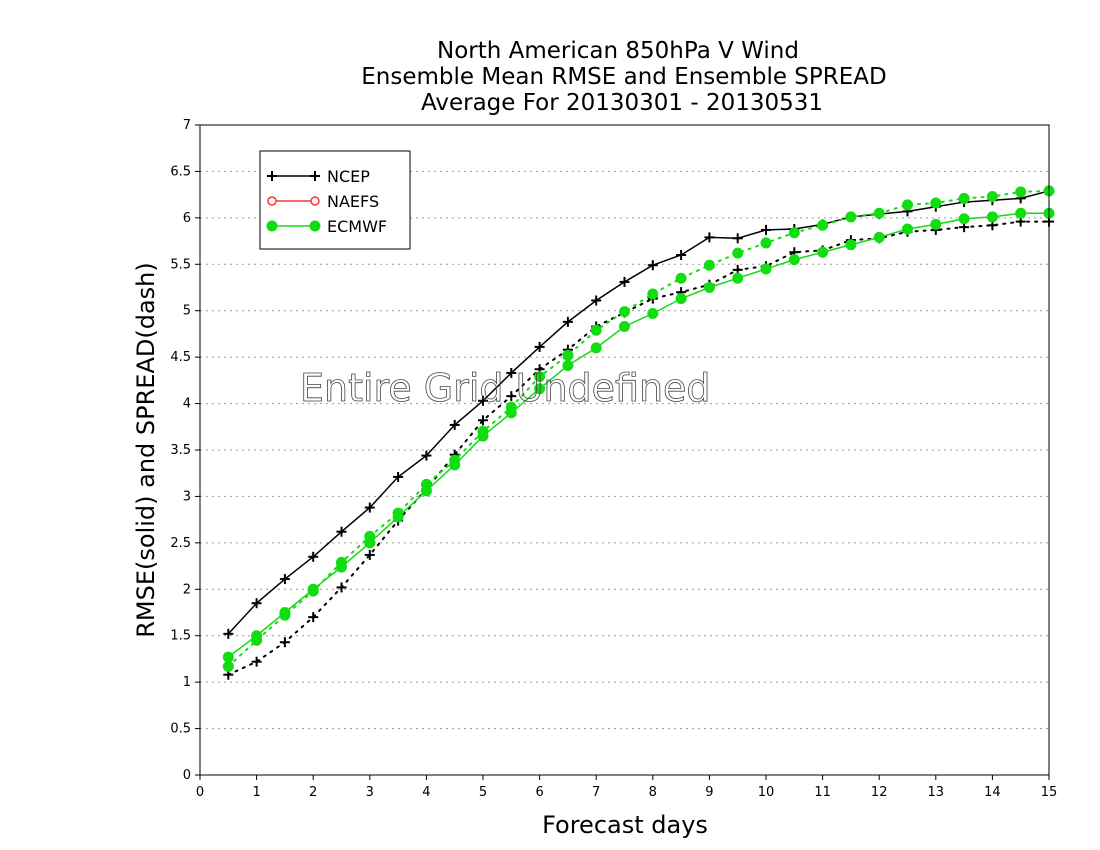 This screenshot has width=1100, height=850. I want to click on y-axis-label: RMSE(solid) and SPREAD(dash), so click(146, 450).